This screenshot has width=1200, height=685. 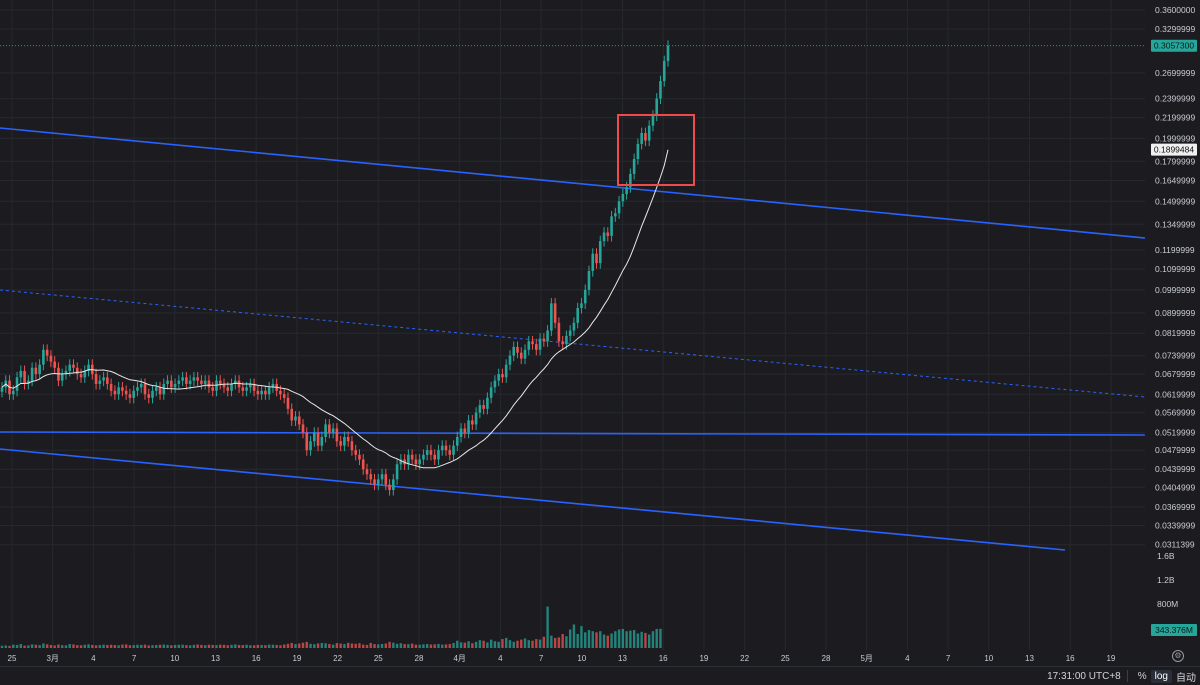 What do you see at coordinates (1175, 413) in the screenshot?
I see `y-tick-label: 0.0569999` at bounding box center [1175, 413].